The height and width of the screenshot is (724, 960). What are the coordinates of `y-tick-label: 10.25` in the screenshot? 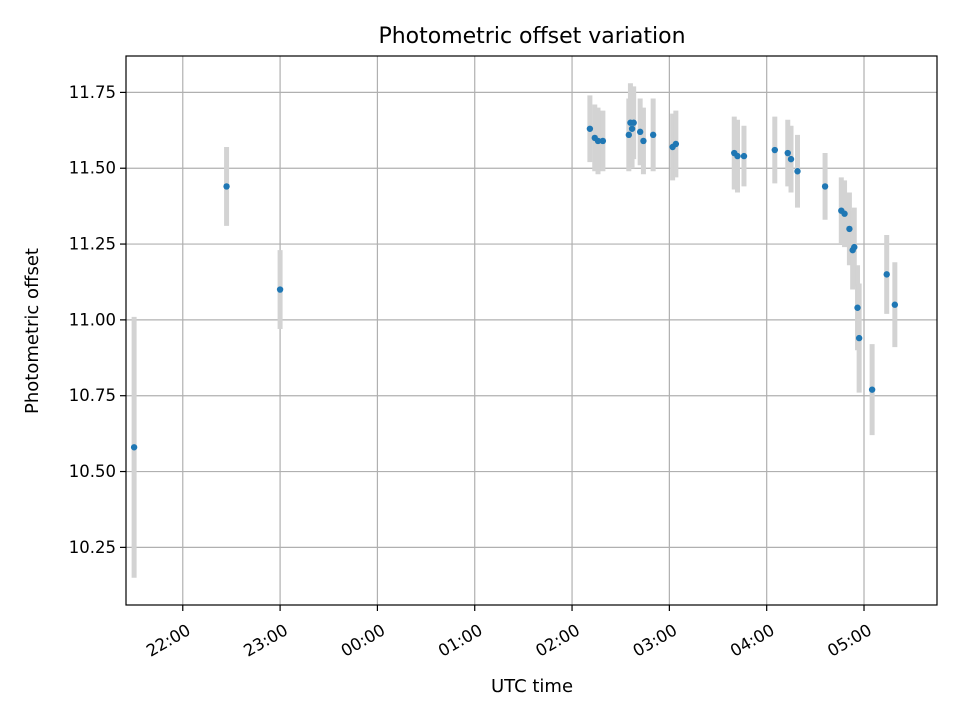 It's located at (92, 547).